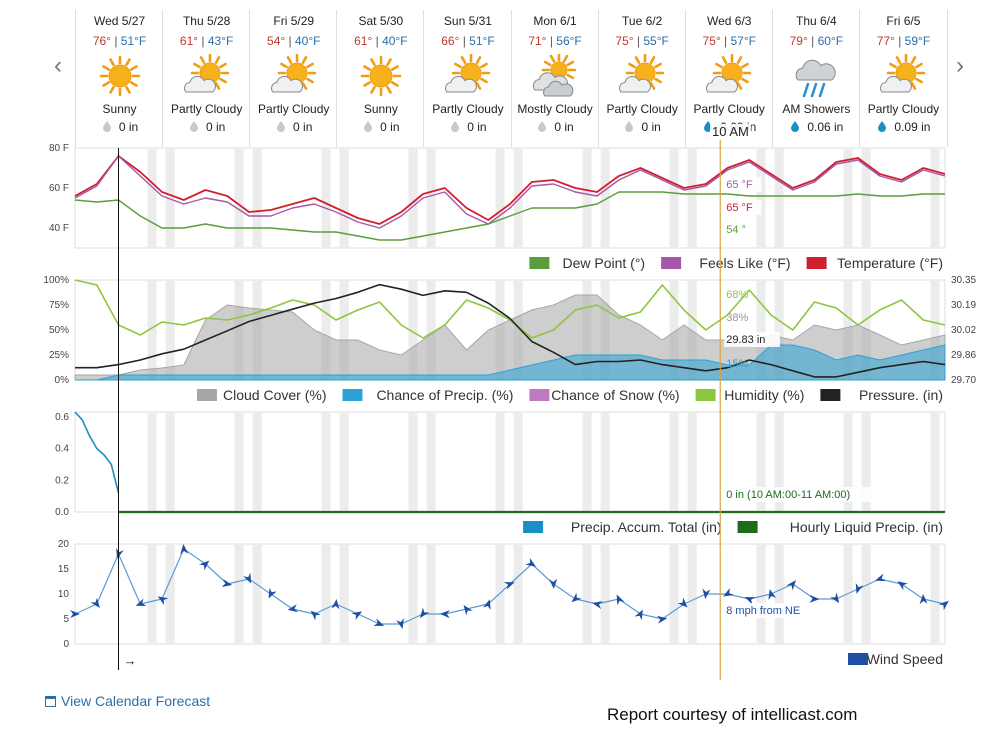 This screenshot has height=738, width=996. I want to click on high-temp: 77°, so click(885, 41).